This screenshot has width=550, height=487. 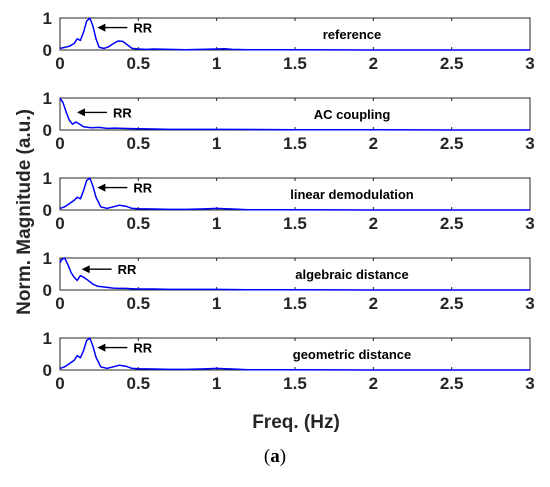 What do you see at coordinates (352, 34) in the screenshot?
I see `subplot-title: reference` at bounding box center [352, 34].